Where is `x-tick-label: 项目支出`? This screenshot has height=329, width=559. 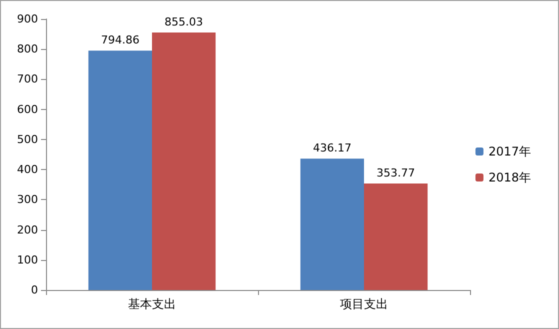 x-tick-label: 项目支出 is located at coordinates (364, 304).